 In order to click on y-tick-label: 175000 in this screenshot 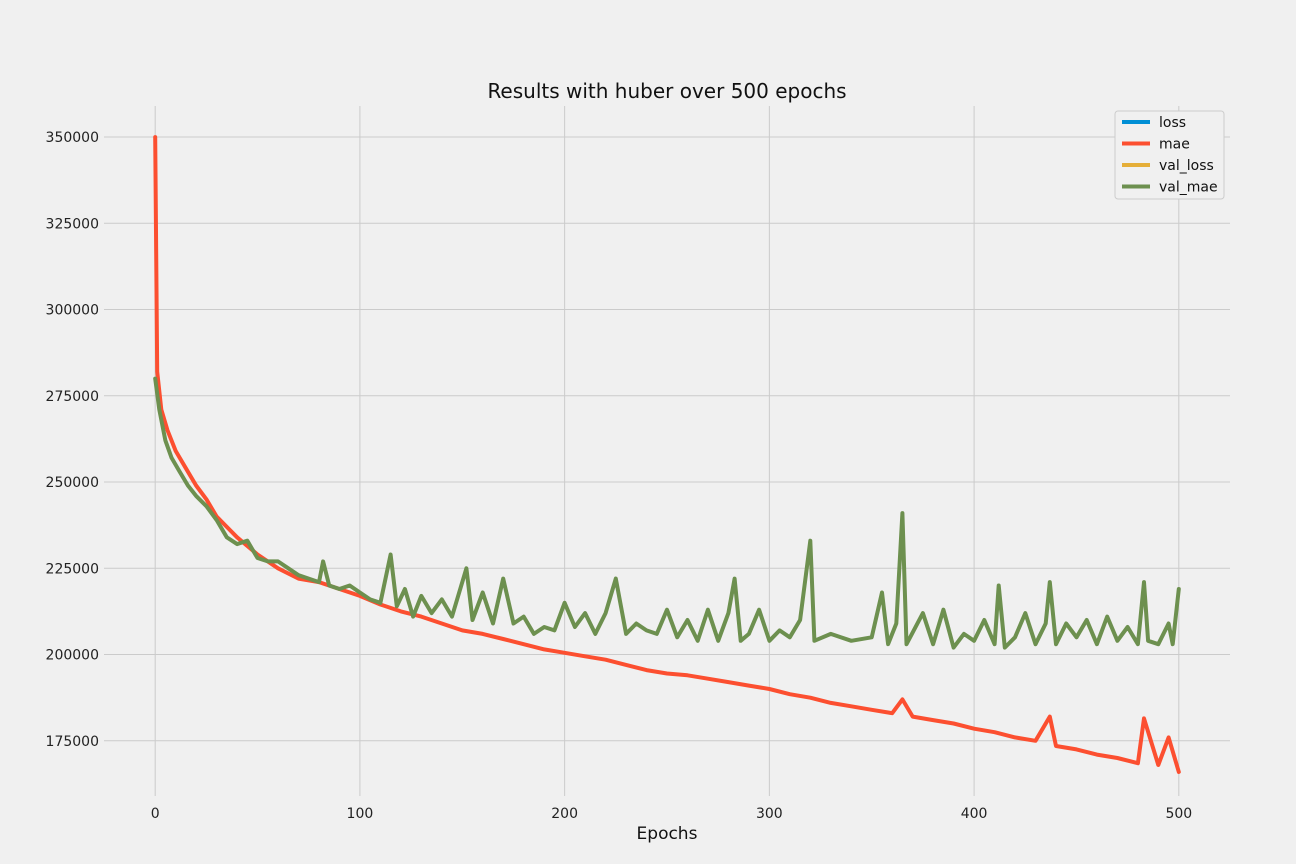, I will do `click(72, 742)`.